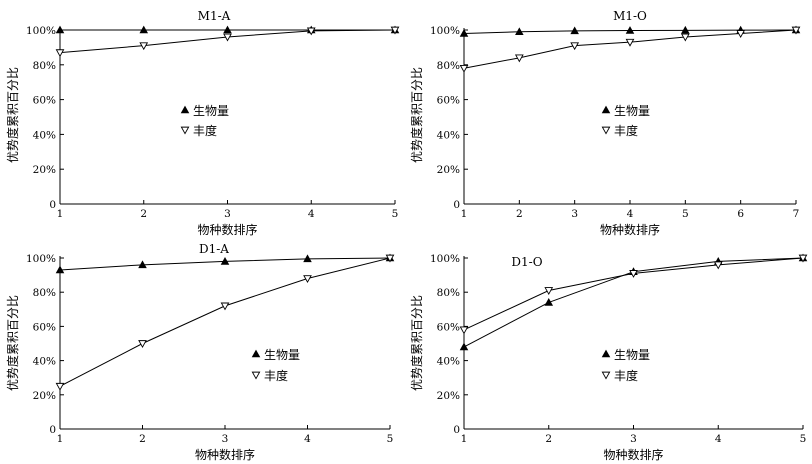 This screenshot has width=812, height=464. I want to click on x-tick-label: 7, so click(796, 214).